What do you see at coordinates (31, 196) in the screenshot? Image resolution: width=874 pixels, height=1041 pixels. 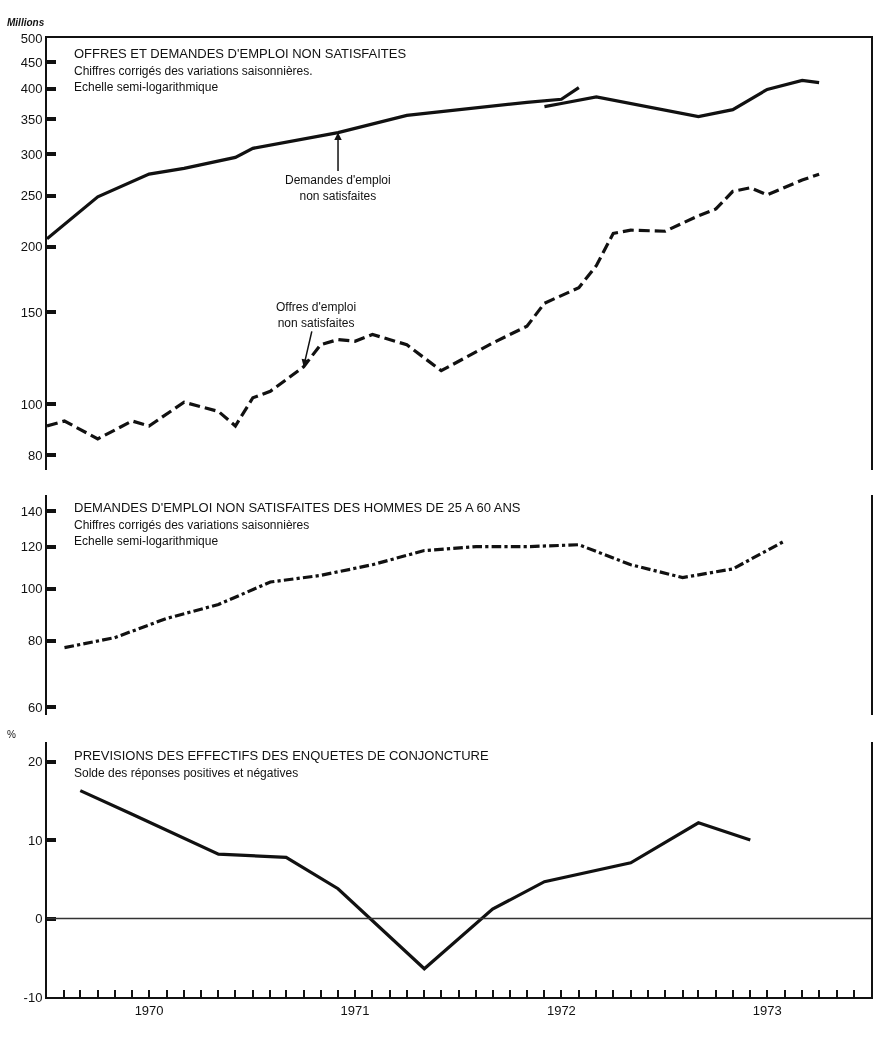 I see `y-tick-label: 250` at bounding box center [31, 196].